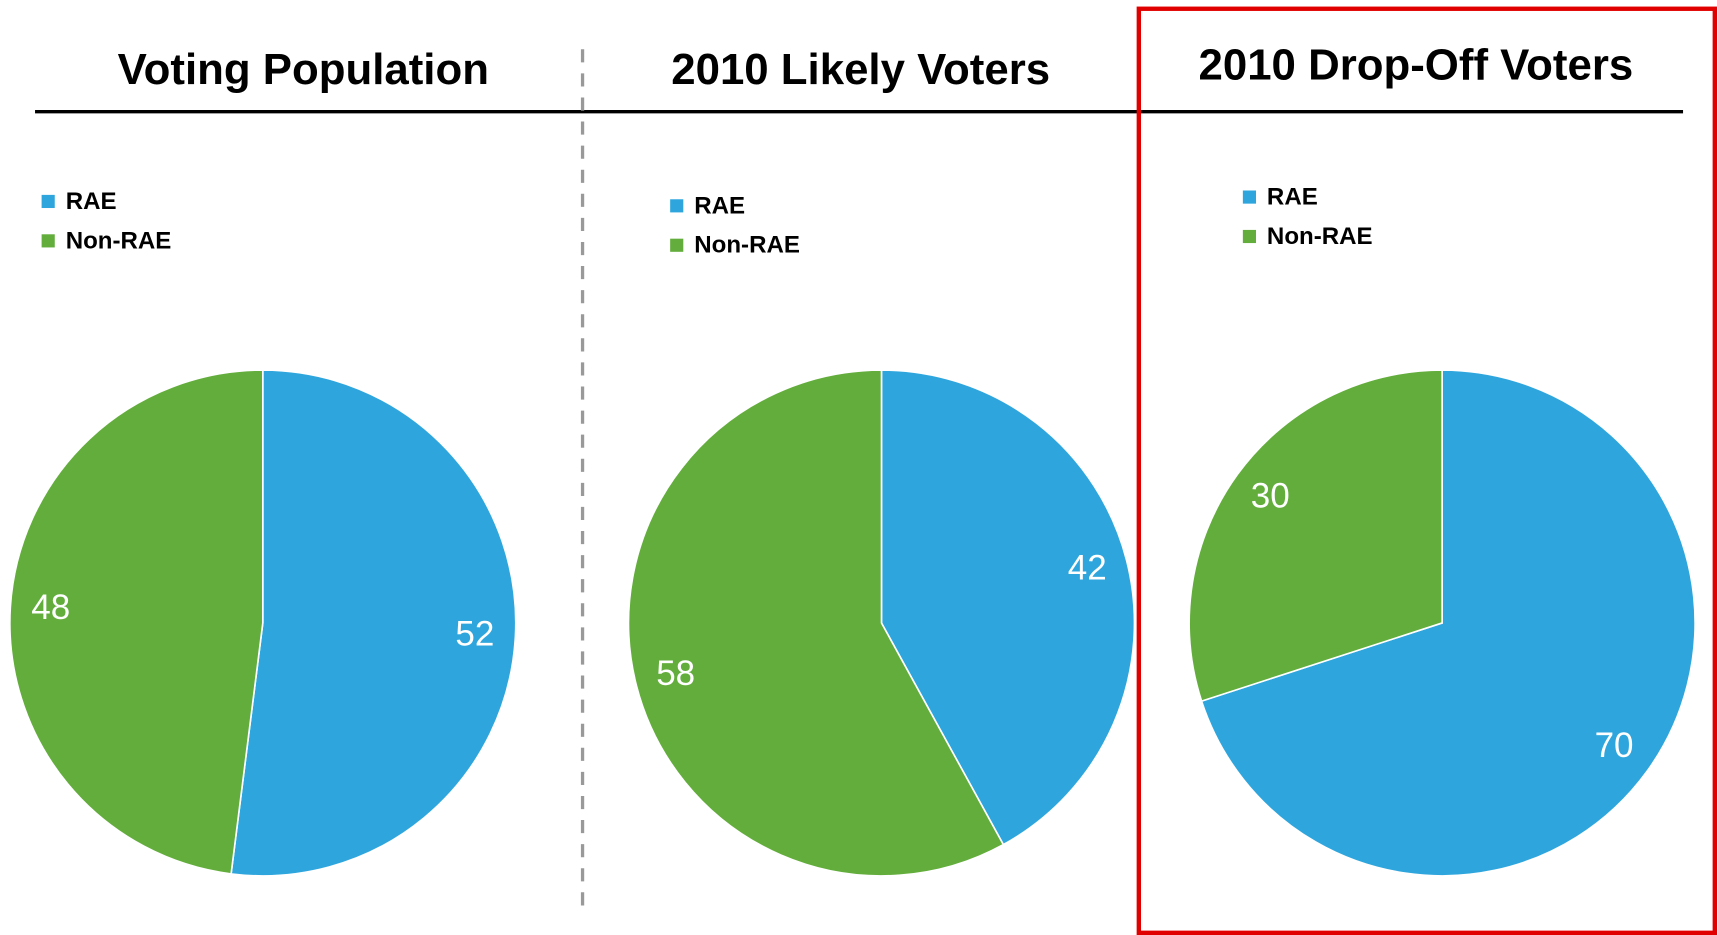  Describe the element at coordinates (1270, 495) in the screenshot. I see `value-label: 30` at that location.